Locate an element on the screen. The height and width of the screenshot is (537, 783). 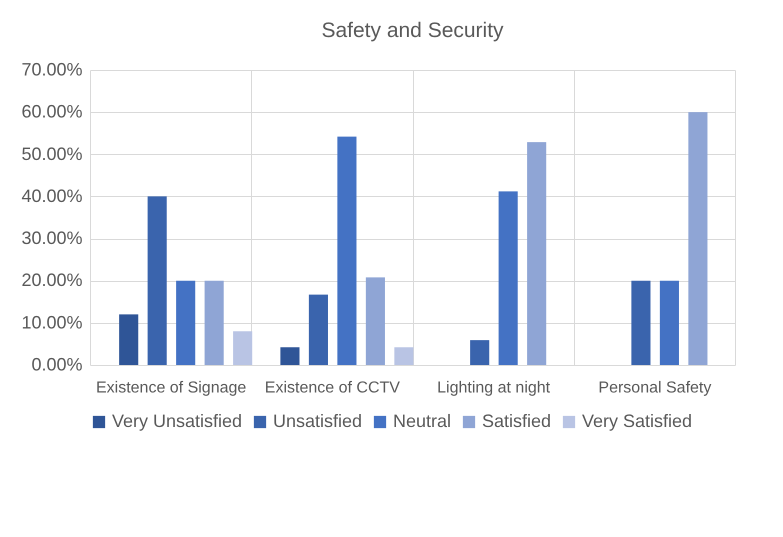
y-tick-label: 50.00% is located at coordinates (51, 154).